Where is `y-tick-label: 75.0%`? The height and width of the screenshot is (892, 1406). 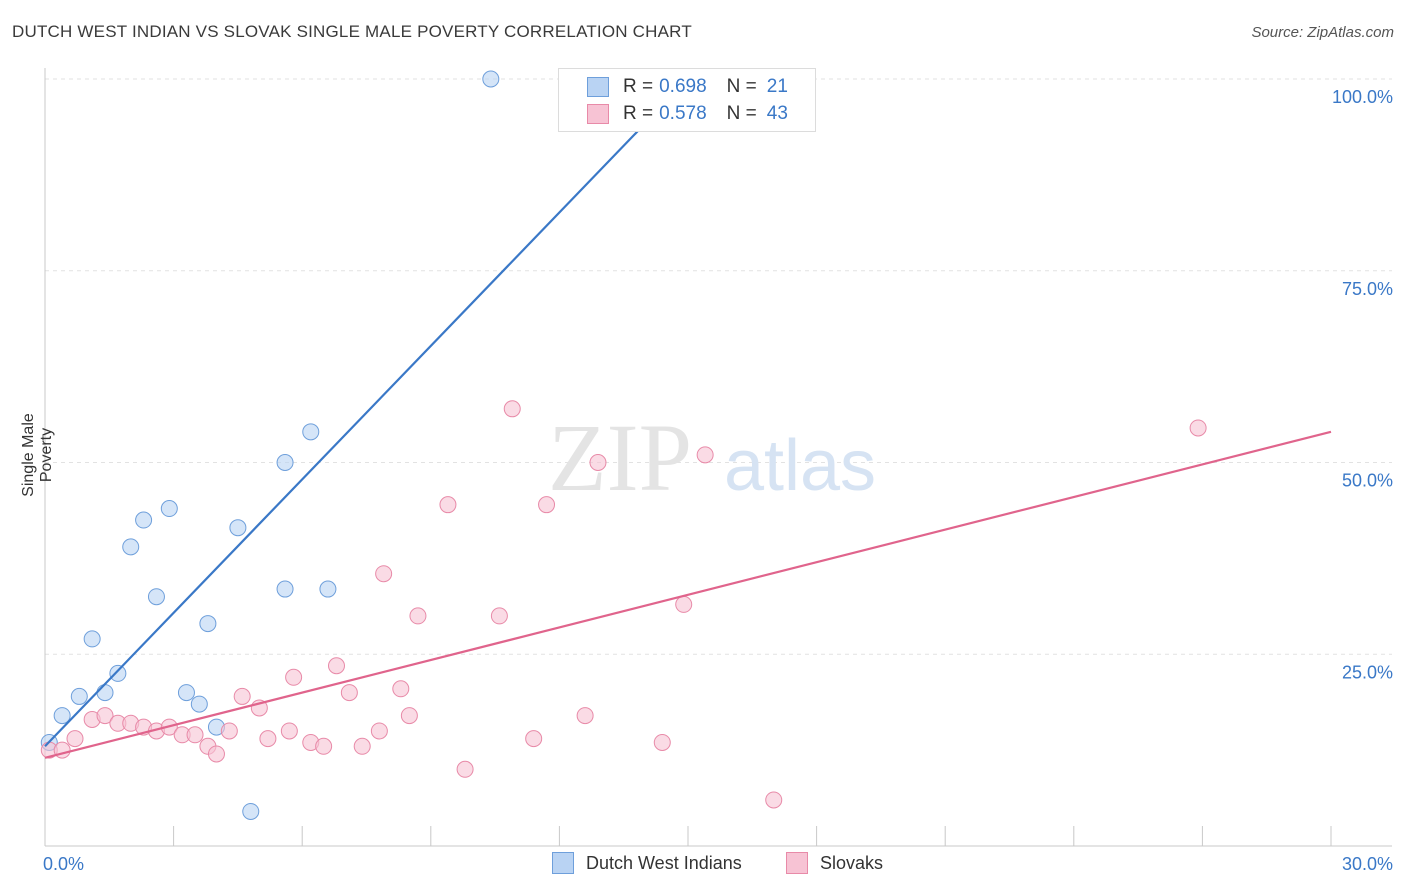
y-tick-label: 75.0% is located at coordinates (1367, 289).